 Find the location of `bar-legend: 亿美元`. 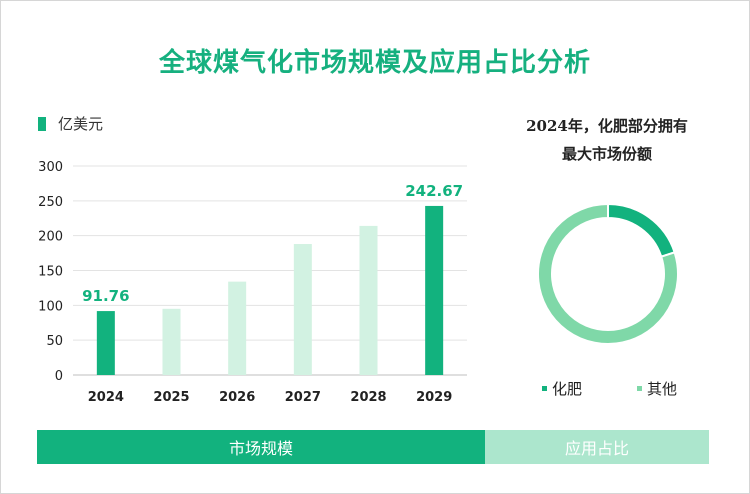

bar-legend: 亿美元 is located at coordinates (70, 123).